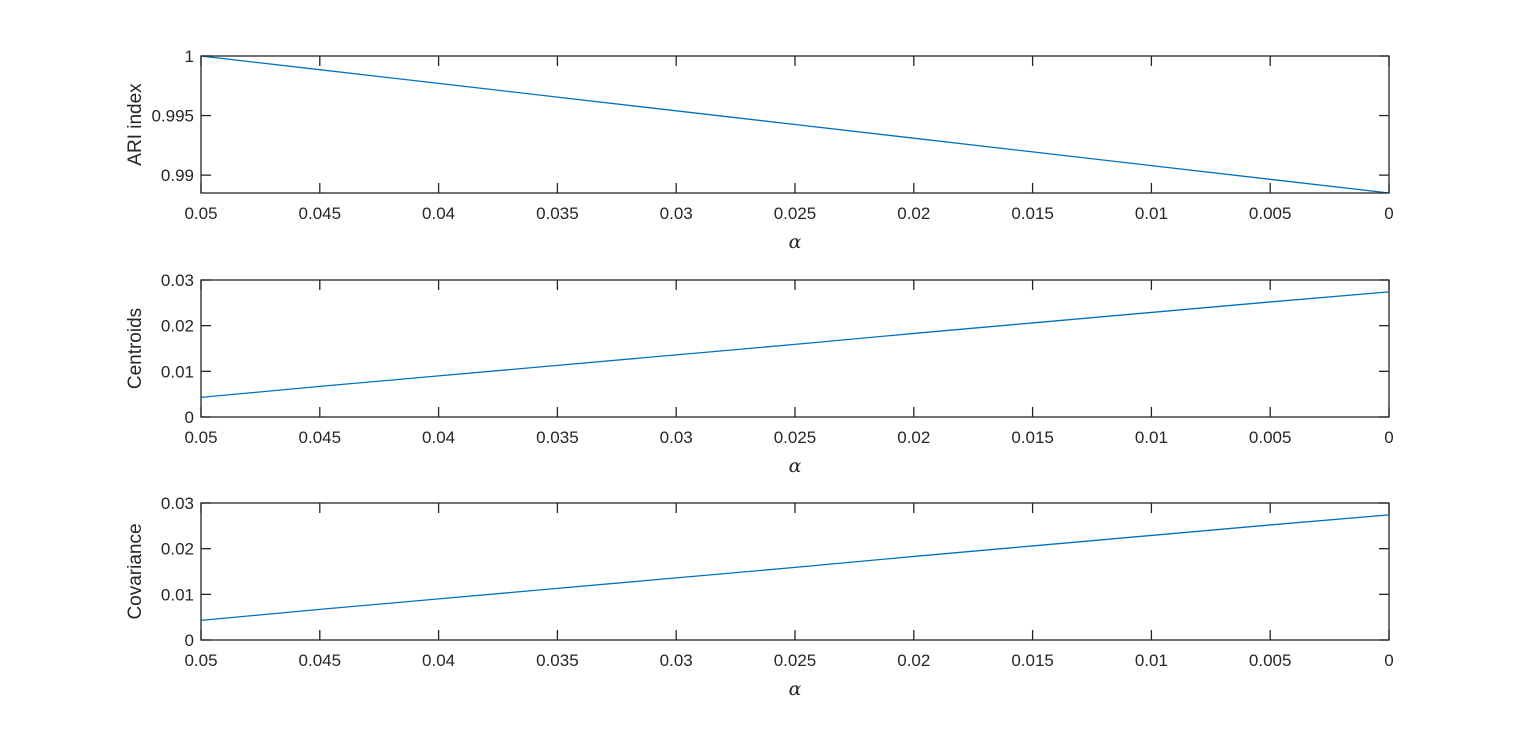  I want to click on covariance-line, so click(795, 568).